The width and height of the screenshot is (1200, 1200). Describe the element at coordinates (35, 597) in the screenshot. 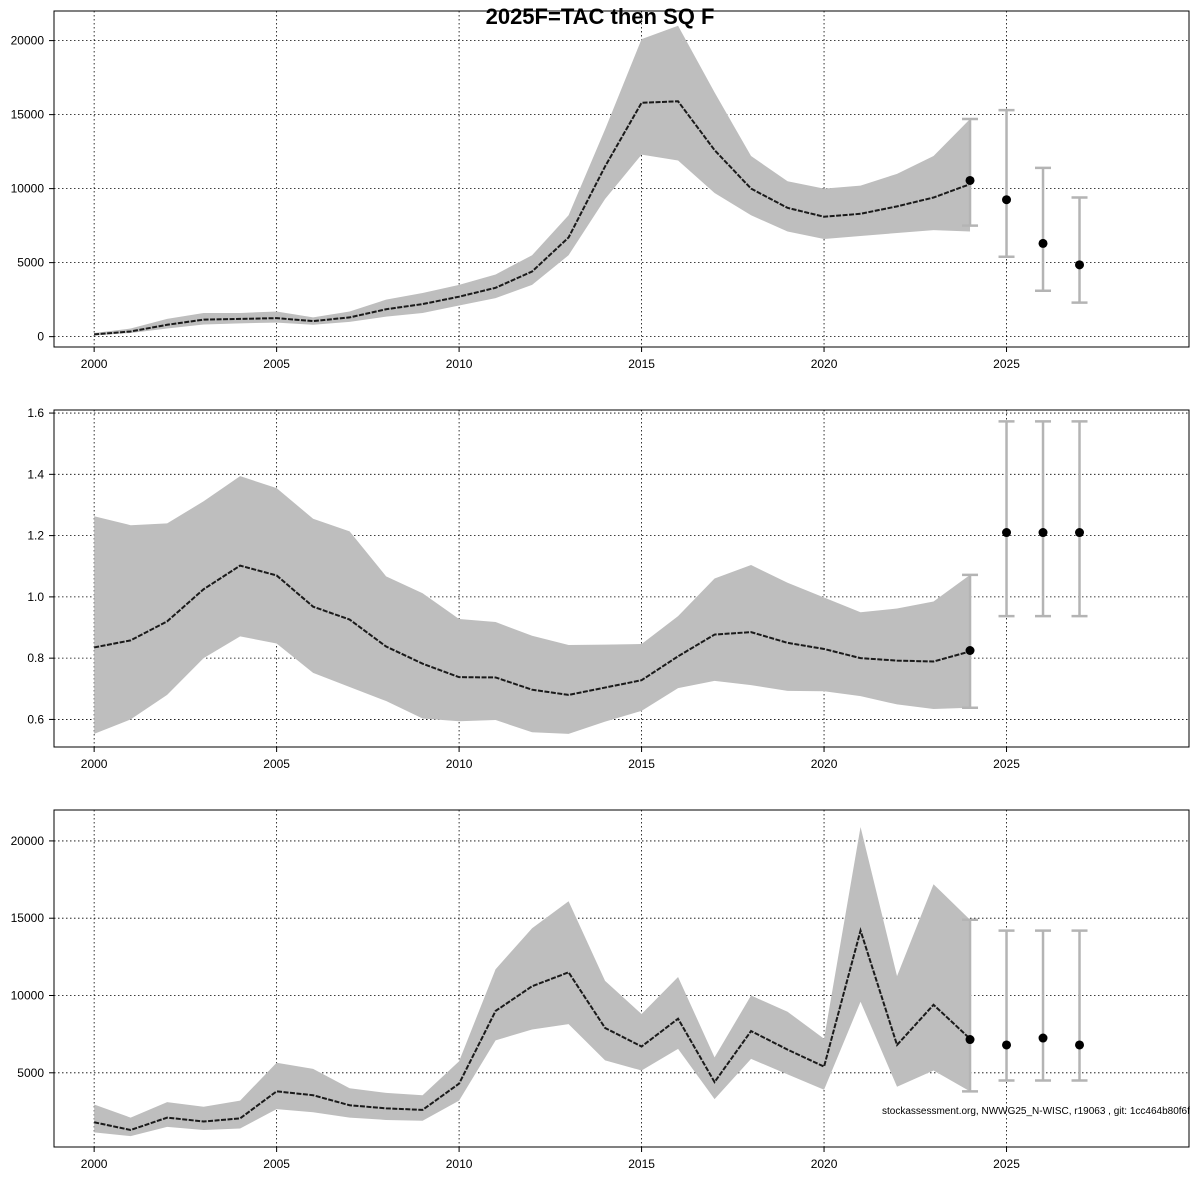

I see `y-tick-label: 1.0` at that location.